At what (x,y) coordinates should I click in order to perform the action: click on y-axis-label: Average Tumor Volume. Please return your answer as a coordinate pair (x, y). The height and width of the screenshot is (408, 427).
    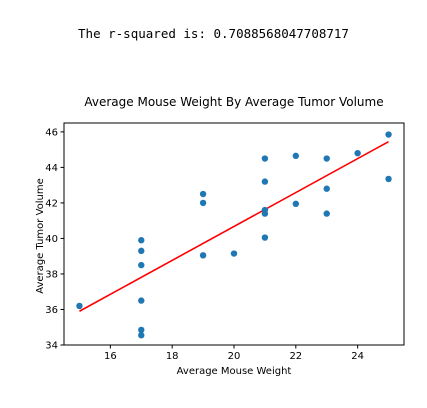
    Looking at the image, I should click on (40, 236).